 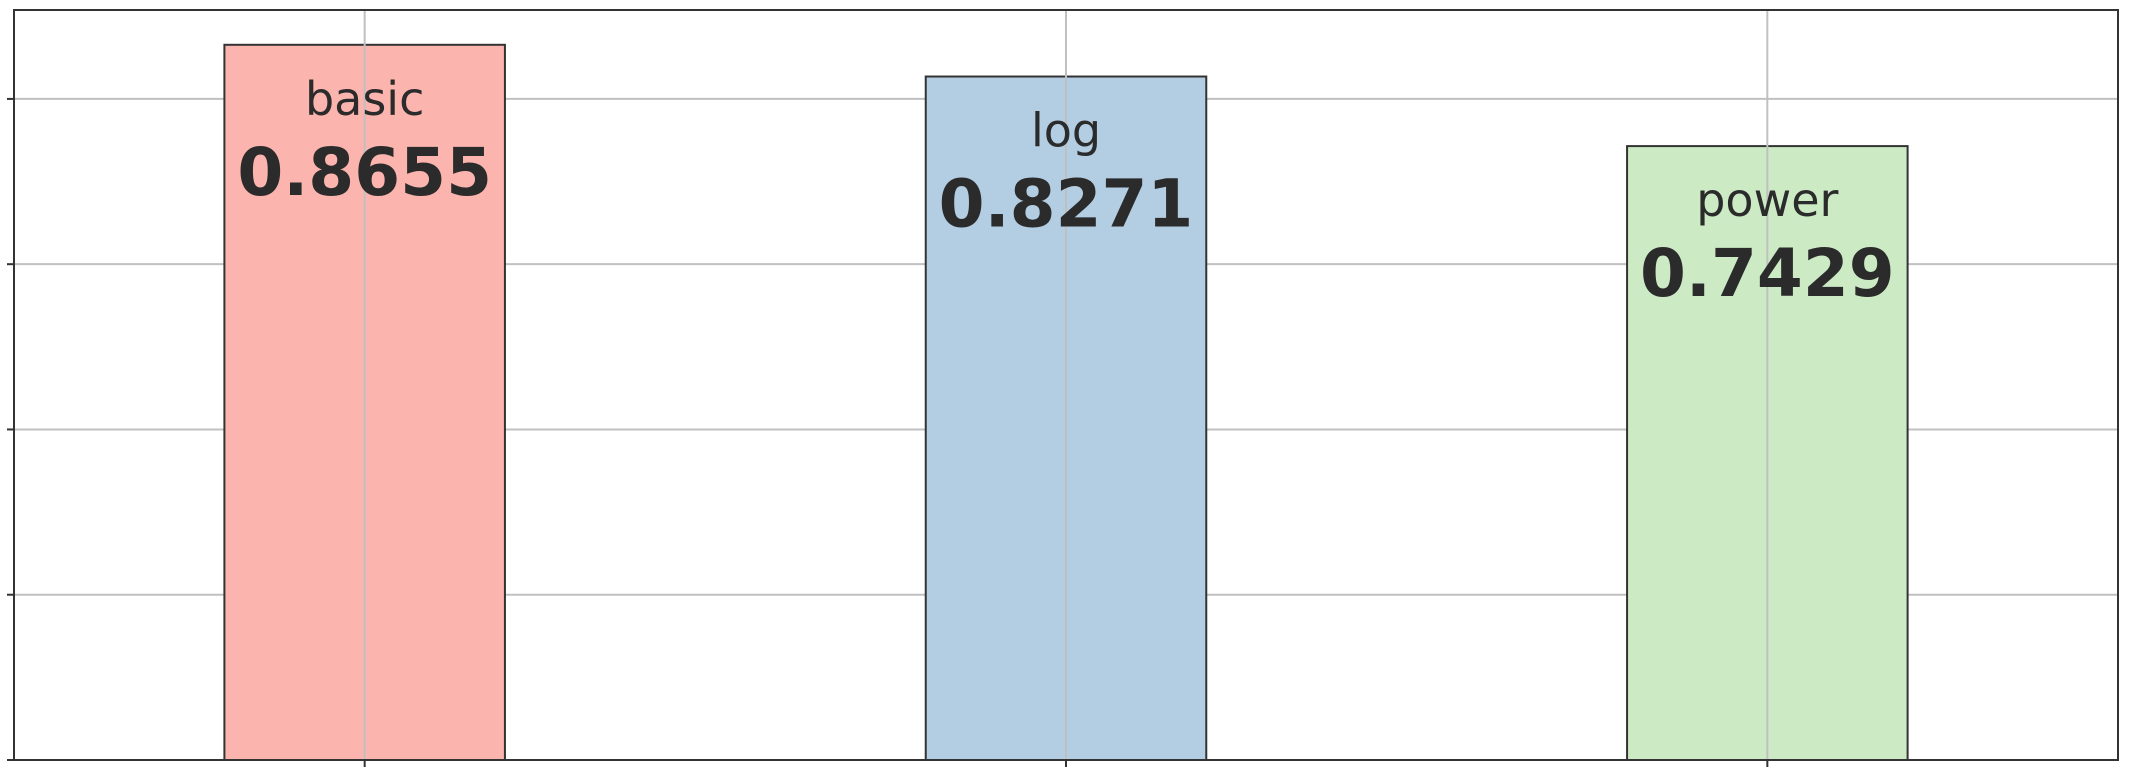 I want to click on bar-category-label: basic, so click(x=364, y=99).